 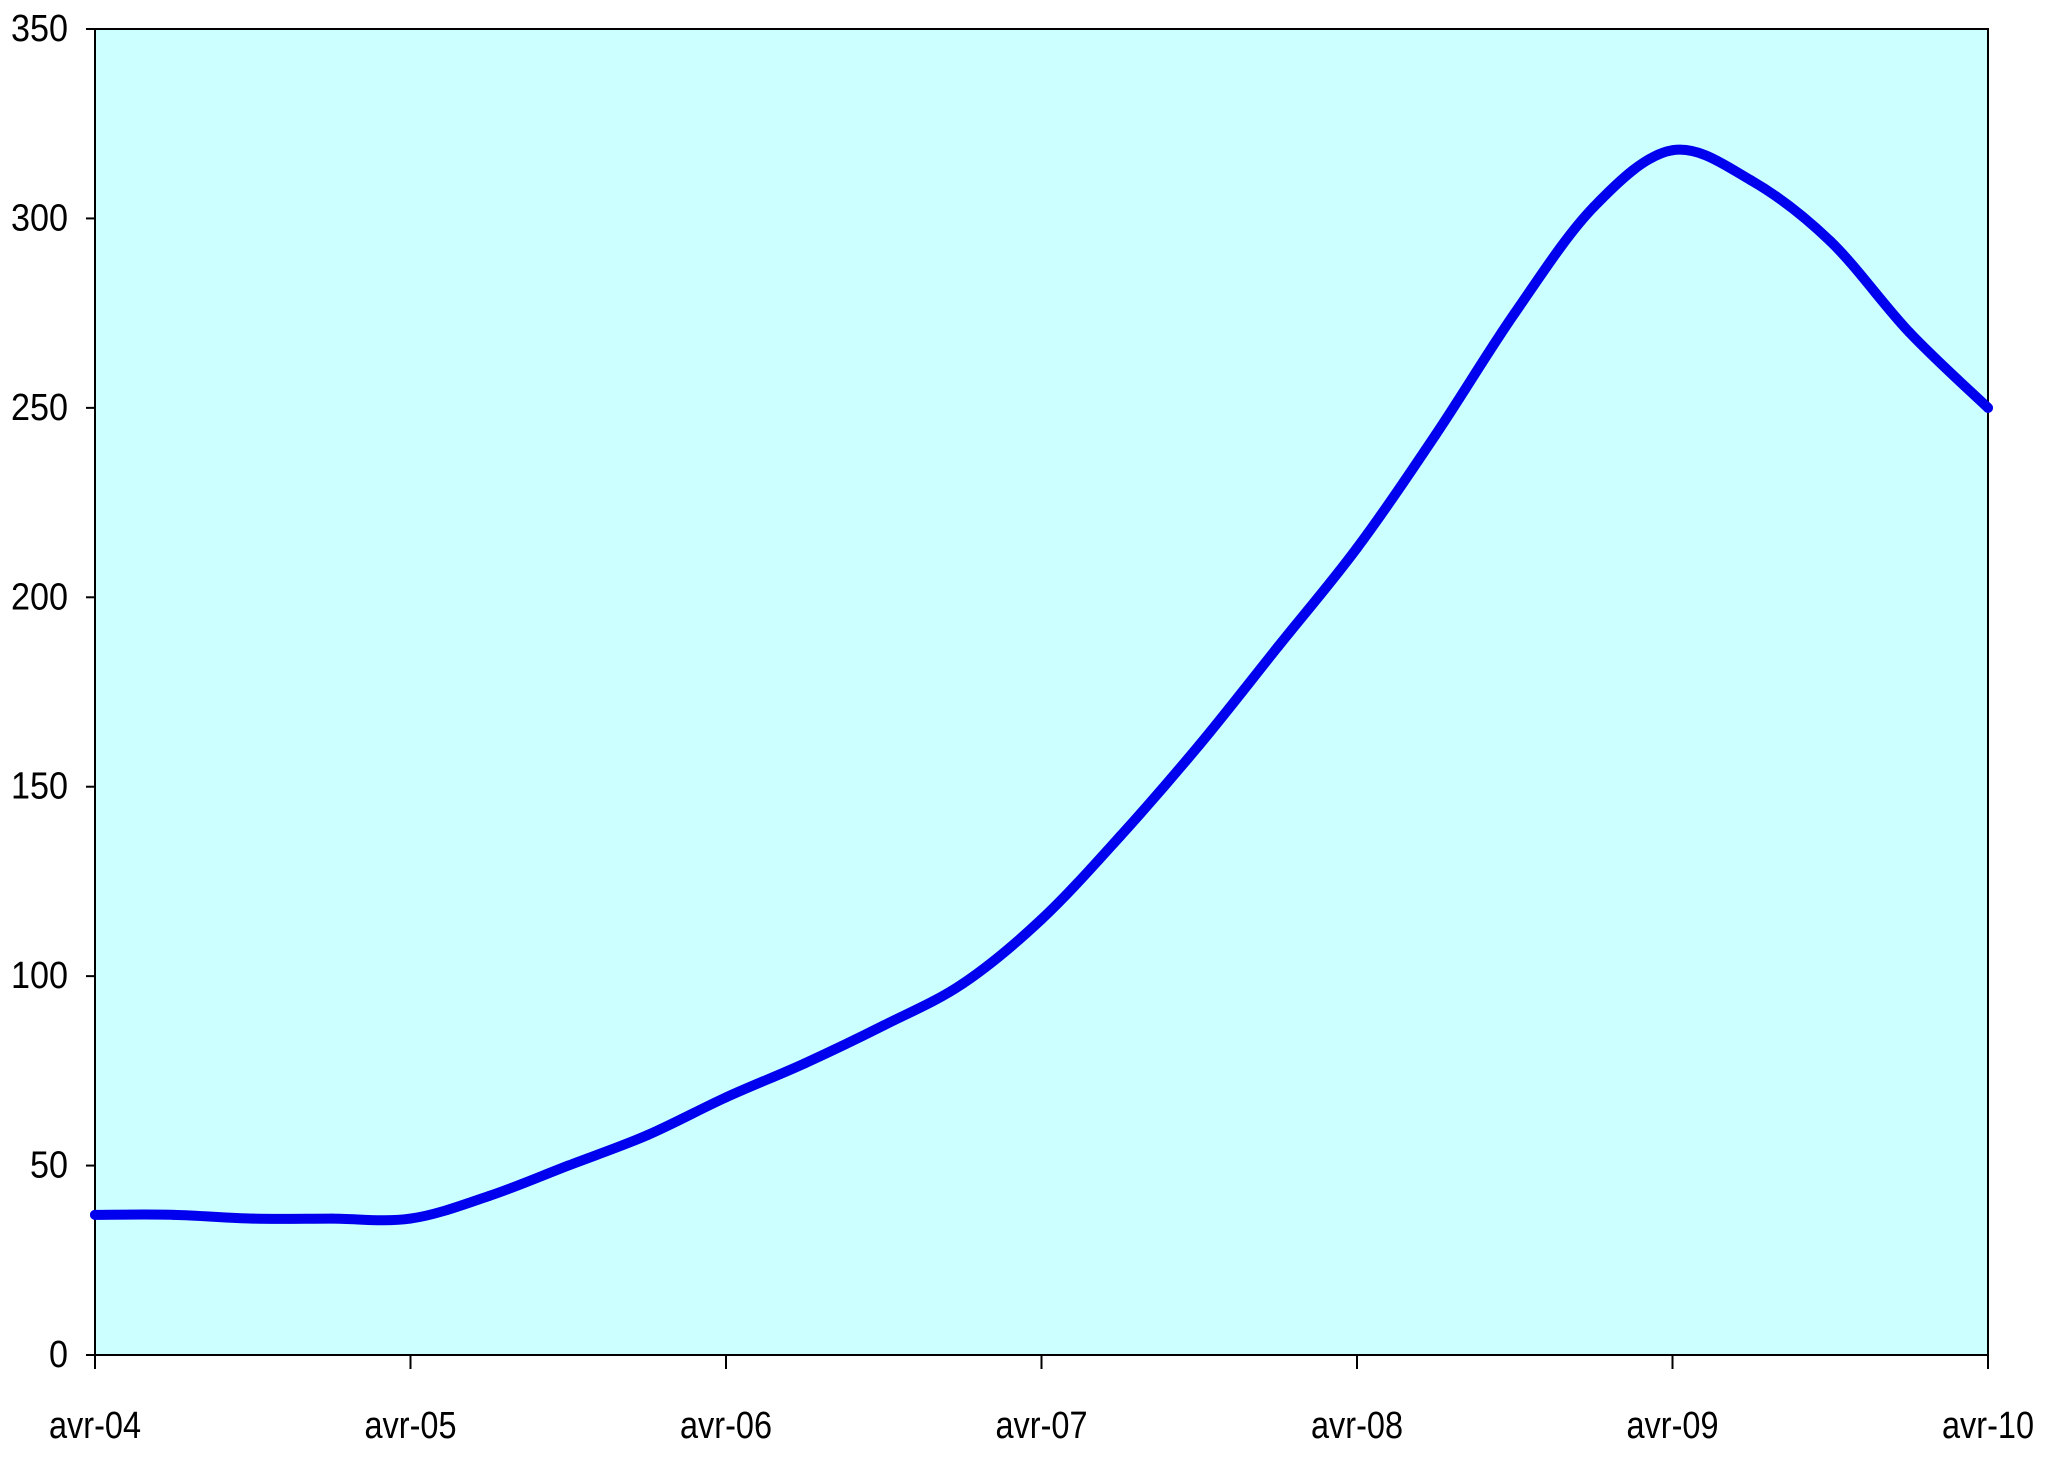 I want to click on y-tick-label: 350, so click(x=39, y=29).